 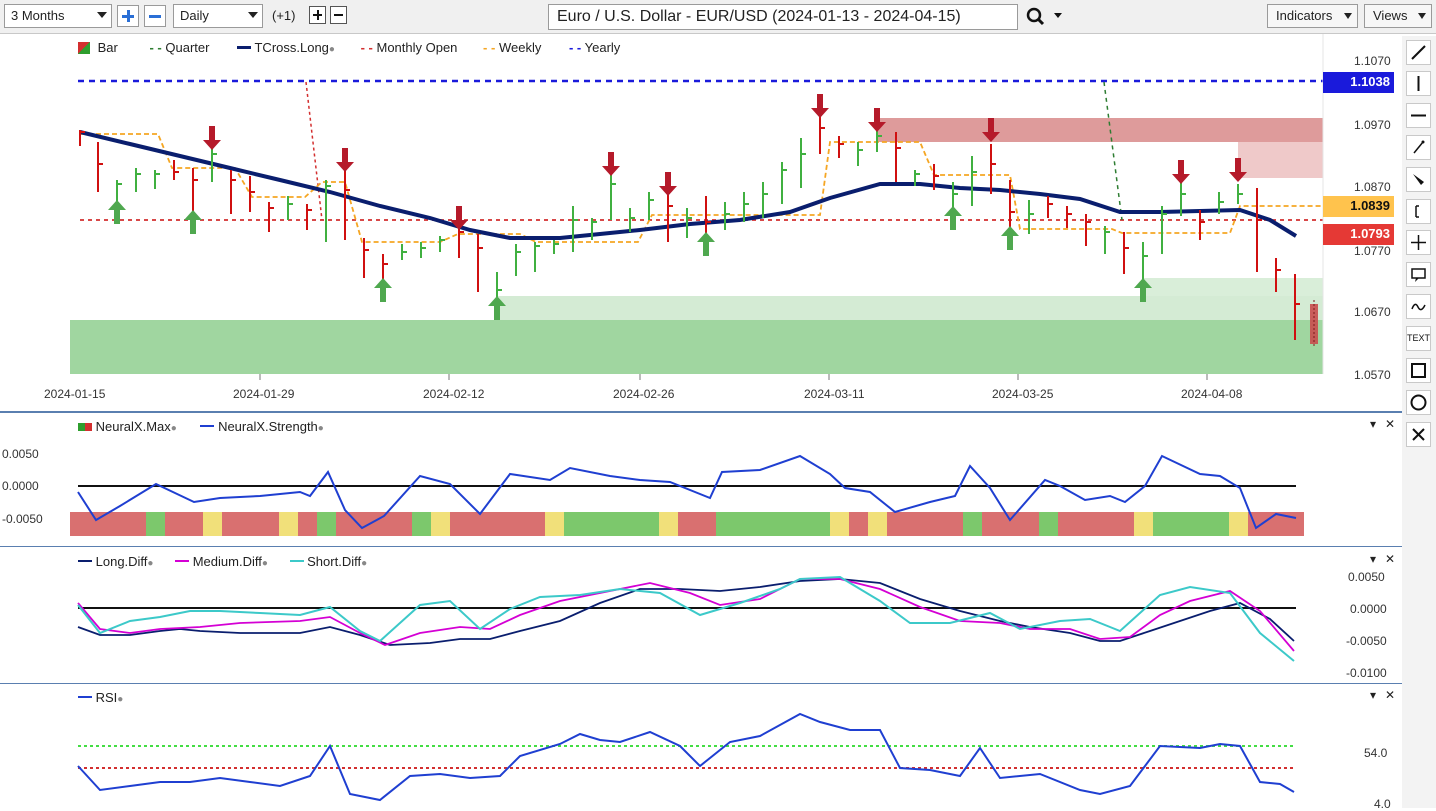 What do you see at coordinates (687, 492) in the screenshot?
I see `neuralx-strength-line` at bounding box center [687, 492].